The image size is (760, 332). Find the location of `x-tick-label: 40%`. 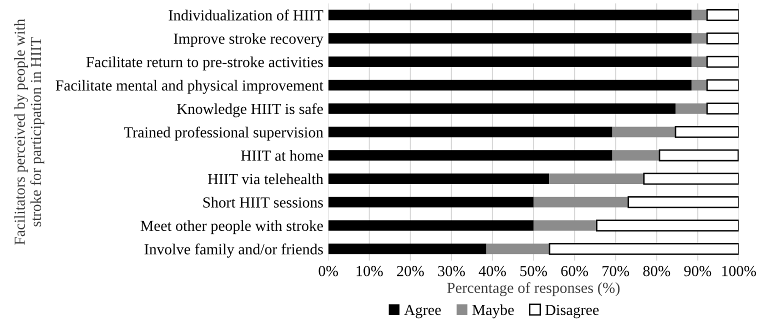

x-tick-label: 40% is located at coordinates (492, 271).